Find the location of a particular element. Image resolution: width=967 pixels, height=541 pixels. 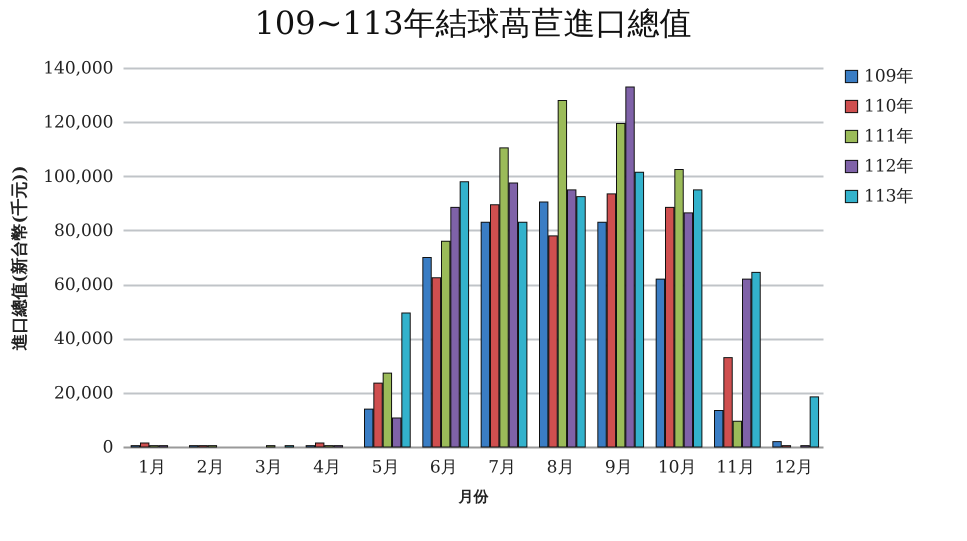

legend-label: 111年 is located at coordinates (889, 136).